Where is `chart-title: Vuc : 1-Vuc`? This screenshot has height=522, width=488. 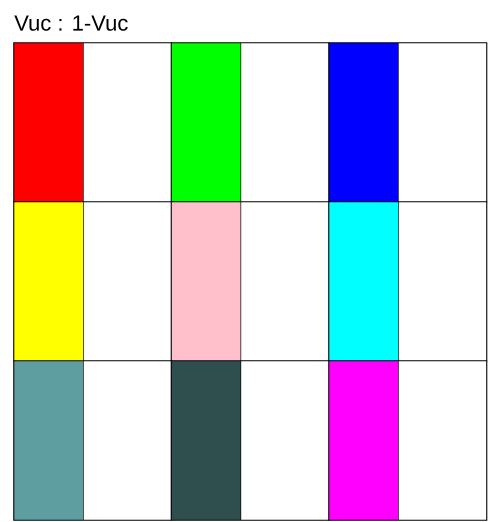 chart-title: Vuc : 1-Vuc is located at coordinates (71, 23).